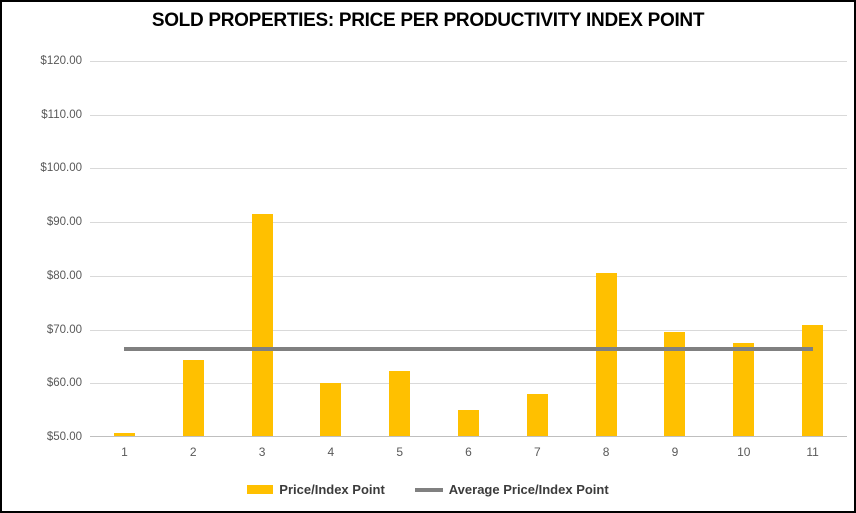  Describe the element at coordinates (64, 222) in the screenshot. I see `y-tick-label: $90.00` at that location.